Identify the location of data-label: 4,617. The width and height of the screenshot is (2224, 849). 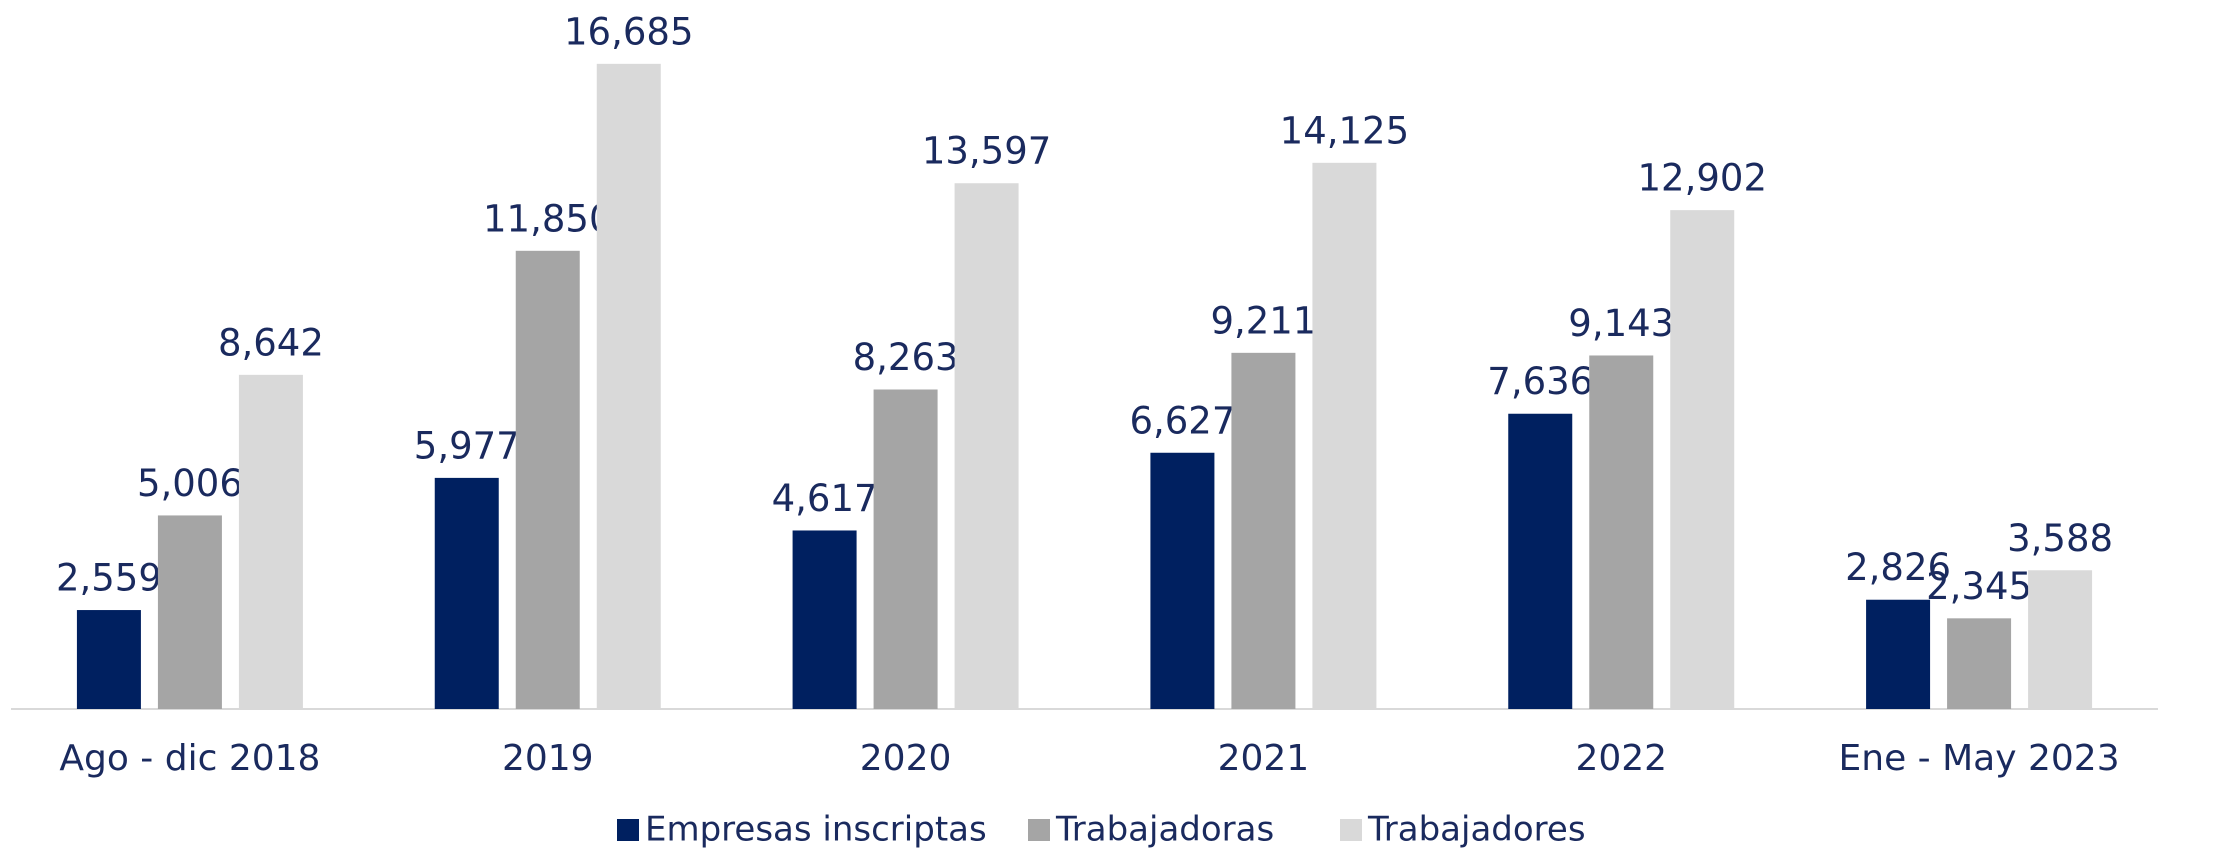
(825, 498).